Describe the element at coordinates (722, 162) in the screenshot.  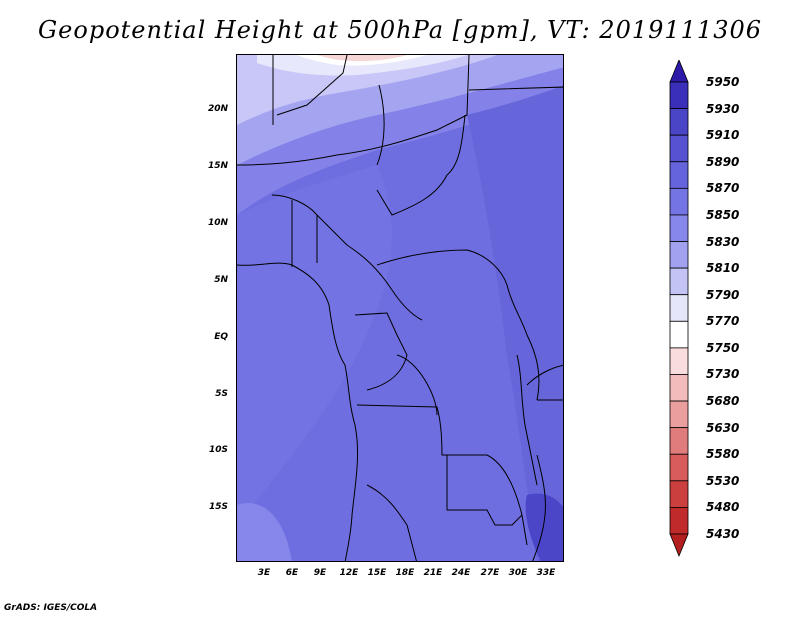
I see `colorbar-label: 5890` at that location.